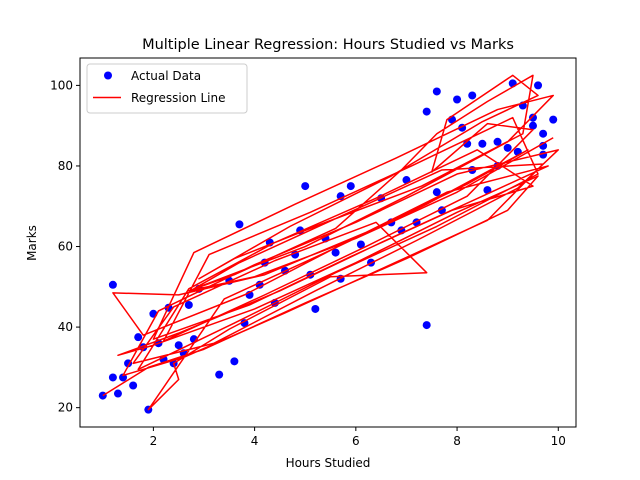  What do you see at coordinates (61, 85) in the screenshot?
I see `y-tick-label: 100` at bounding box center [61, 85].